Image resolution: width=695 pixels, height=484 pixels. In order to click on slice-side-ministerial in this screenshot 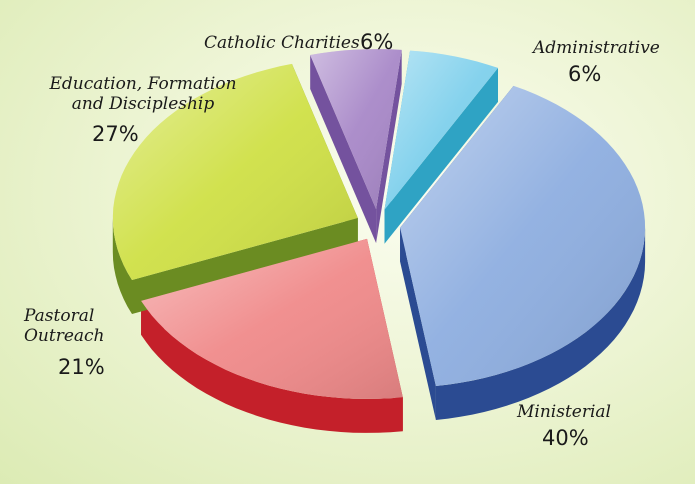, I will do `click(418, 323)`.